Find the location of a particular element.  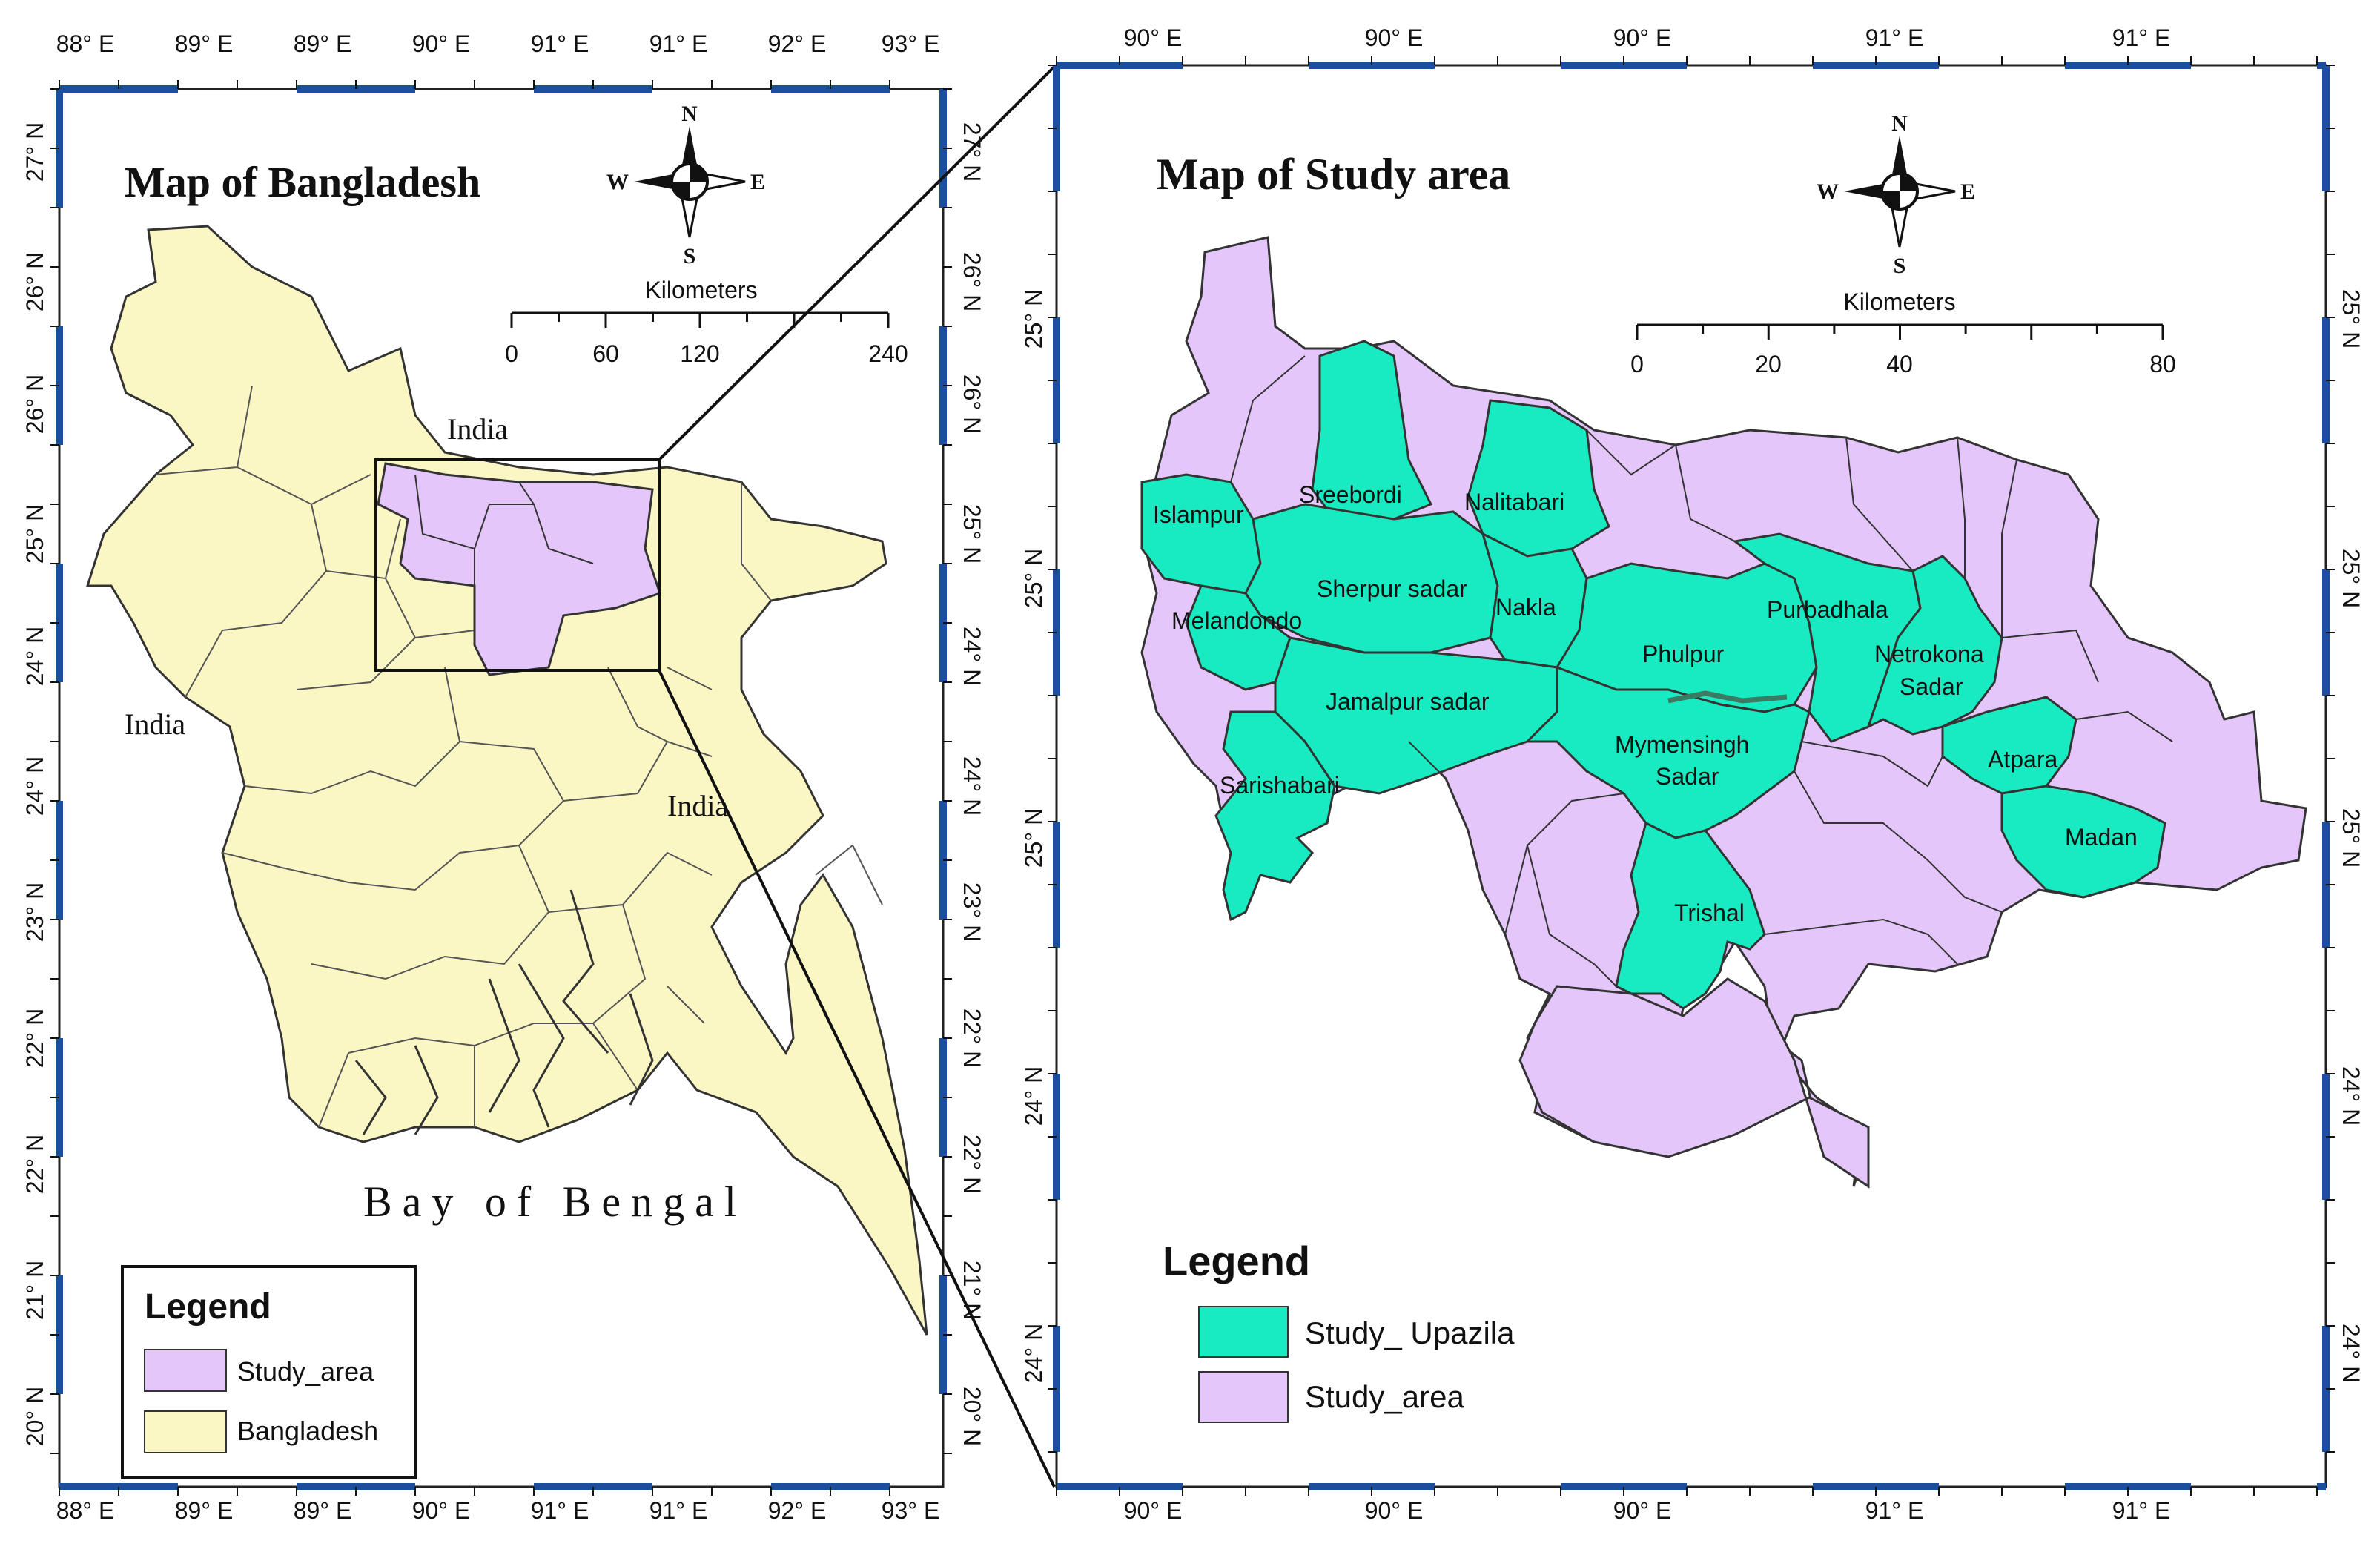

compass-w-label: W is located at coordinates (617, 182).